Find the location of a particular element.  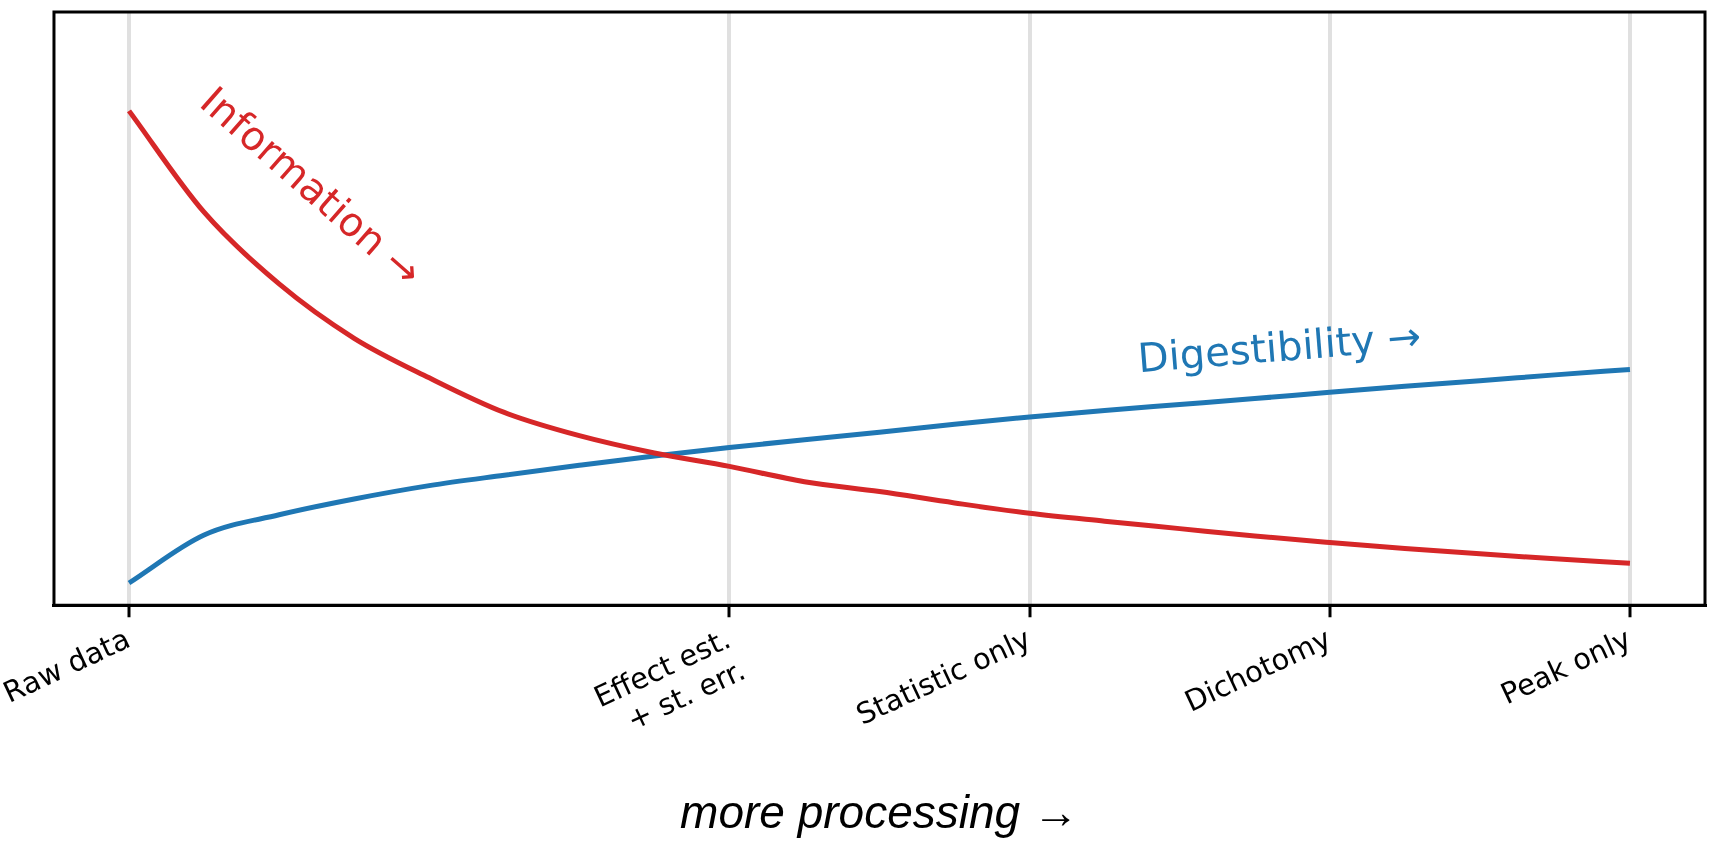

x-tick-label: Peak only is located at coordinates (1566, 666).